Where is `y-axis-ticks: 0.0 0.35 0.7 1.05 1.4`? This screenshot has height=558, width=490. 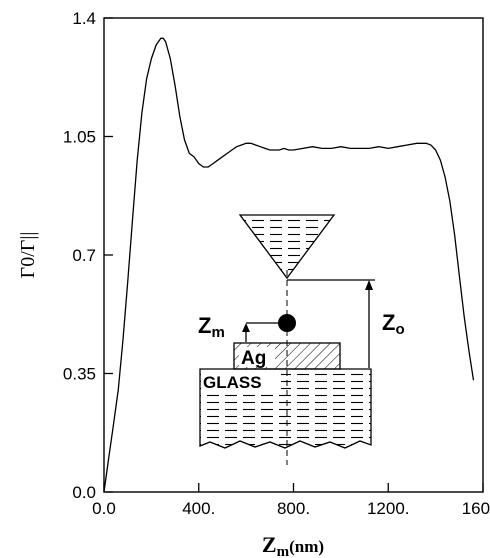
y-axis-ticks: 0.0 0.35 0.7 1.05 1.4 is located at coordinates (88, 255).